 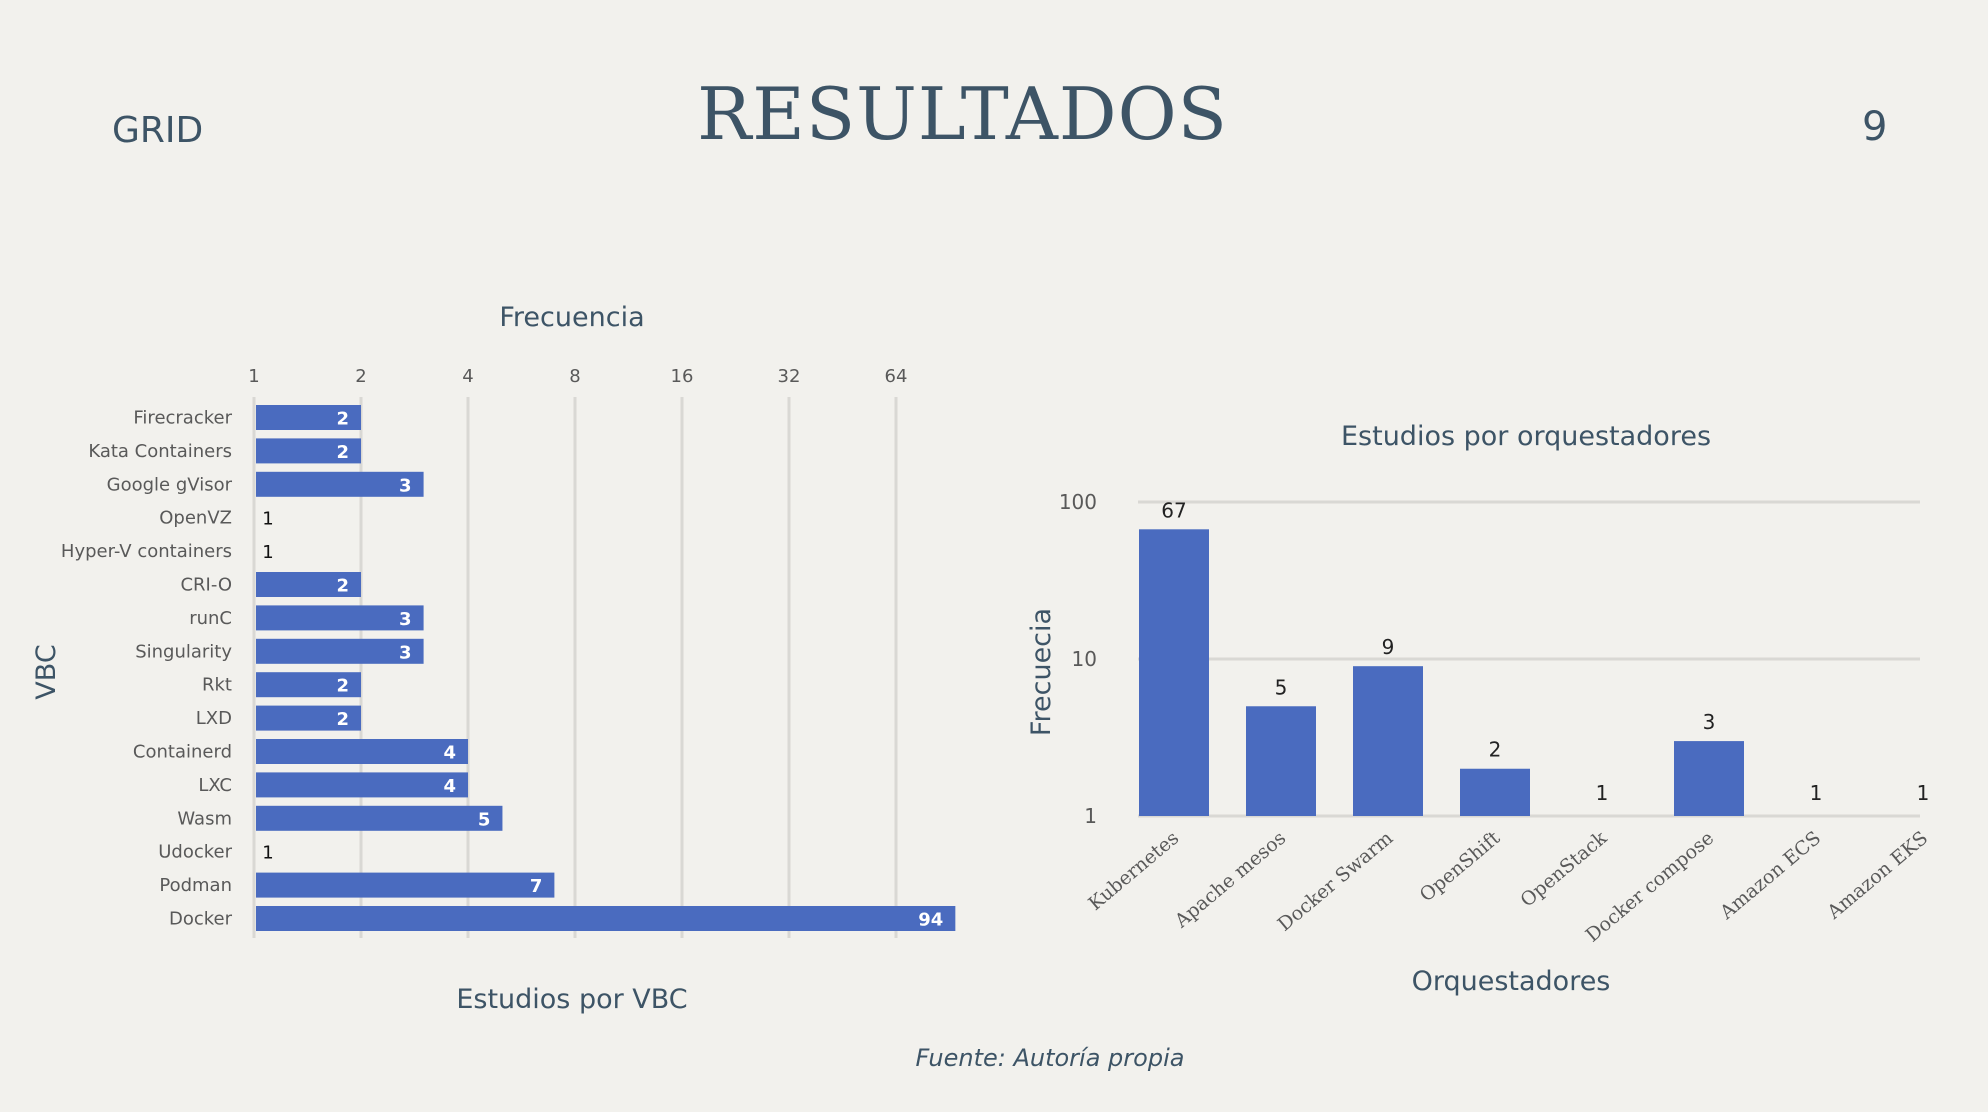 What do you see at coordinates (1460, 867) in the screenshot?
I see `category-label: OpenShift` at bounding box center [1460, 867].